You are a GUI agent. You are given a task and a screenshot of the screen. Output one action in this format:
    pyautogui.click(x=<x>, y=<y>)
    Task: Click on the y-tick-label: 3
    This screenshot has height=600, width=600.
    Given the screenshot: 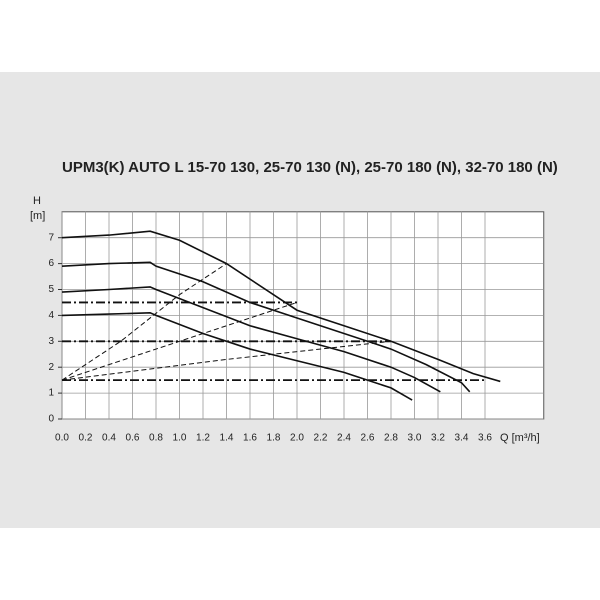 What is the action you would take?
    pyautogui.click(x=51, y=341)
    